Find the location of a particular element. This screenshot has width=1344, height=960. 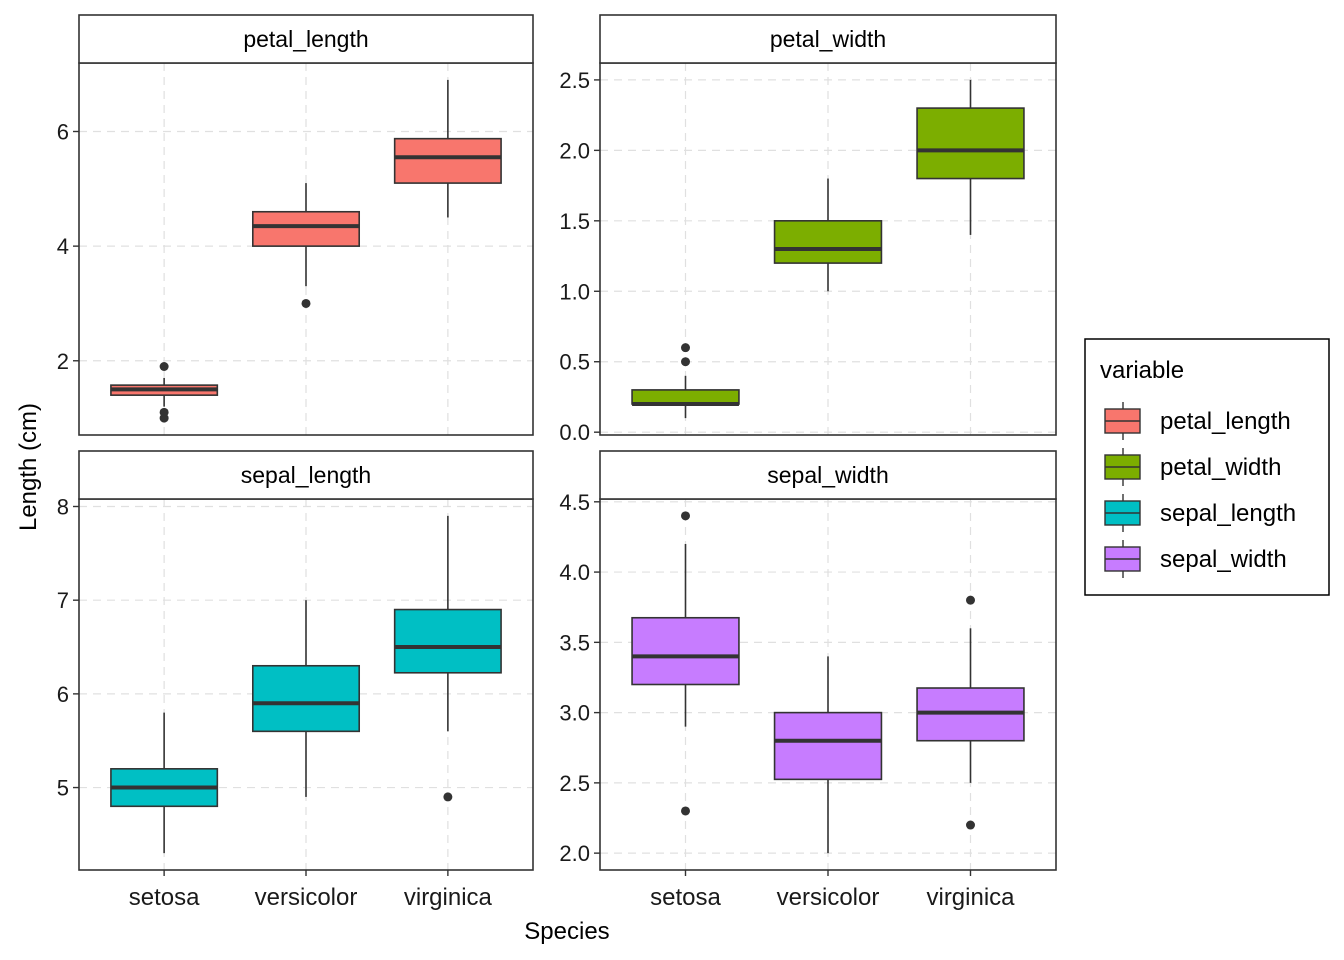

legend-item-petal_length: petal_length is located at coordinates (1197, 421).